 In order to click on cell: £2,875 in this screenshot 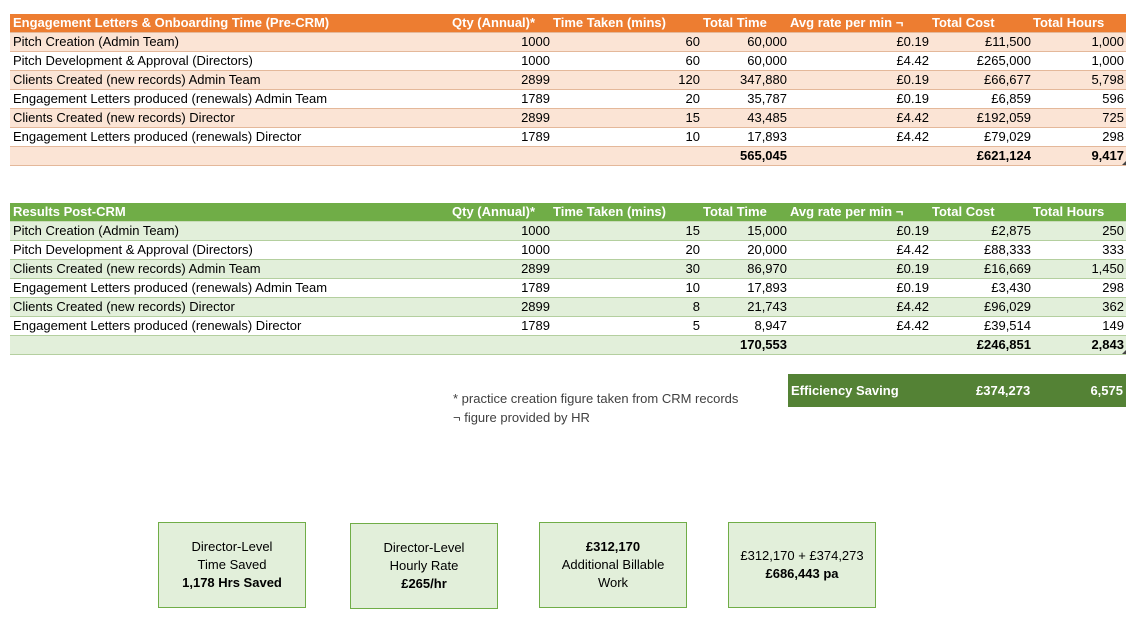, I will do `click(1011, 230)`.